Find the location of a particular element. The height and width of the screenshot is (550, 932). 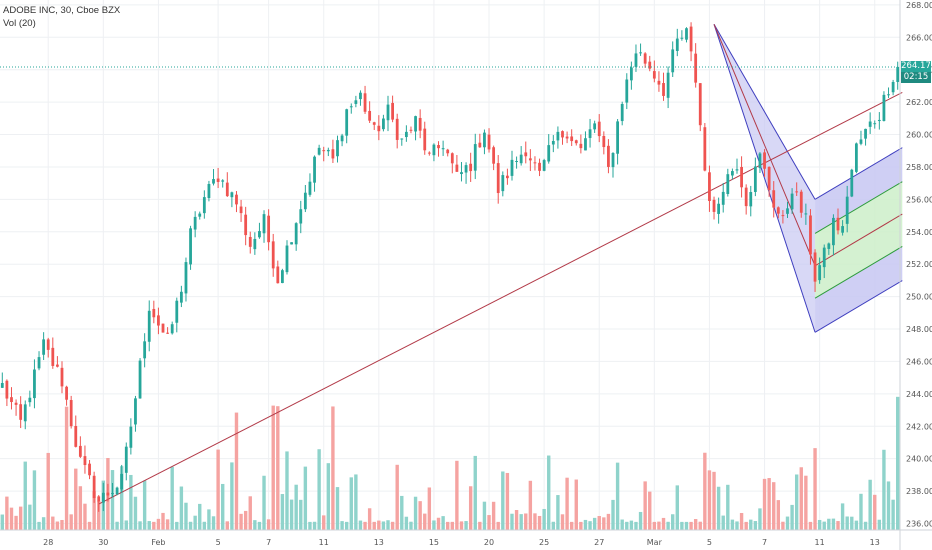

pitchfork-upper-outer is located at coordinates (858, 173).